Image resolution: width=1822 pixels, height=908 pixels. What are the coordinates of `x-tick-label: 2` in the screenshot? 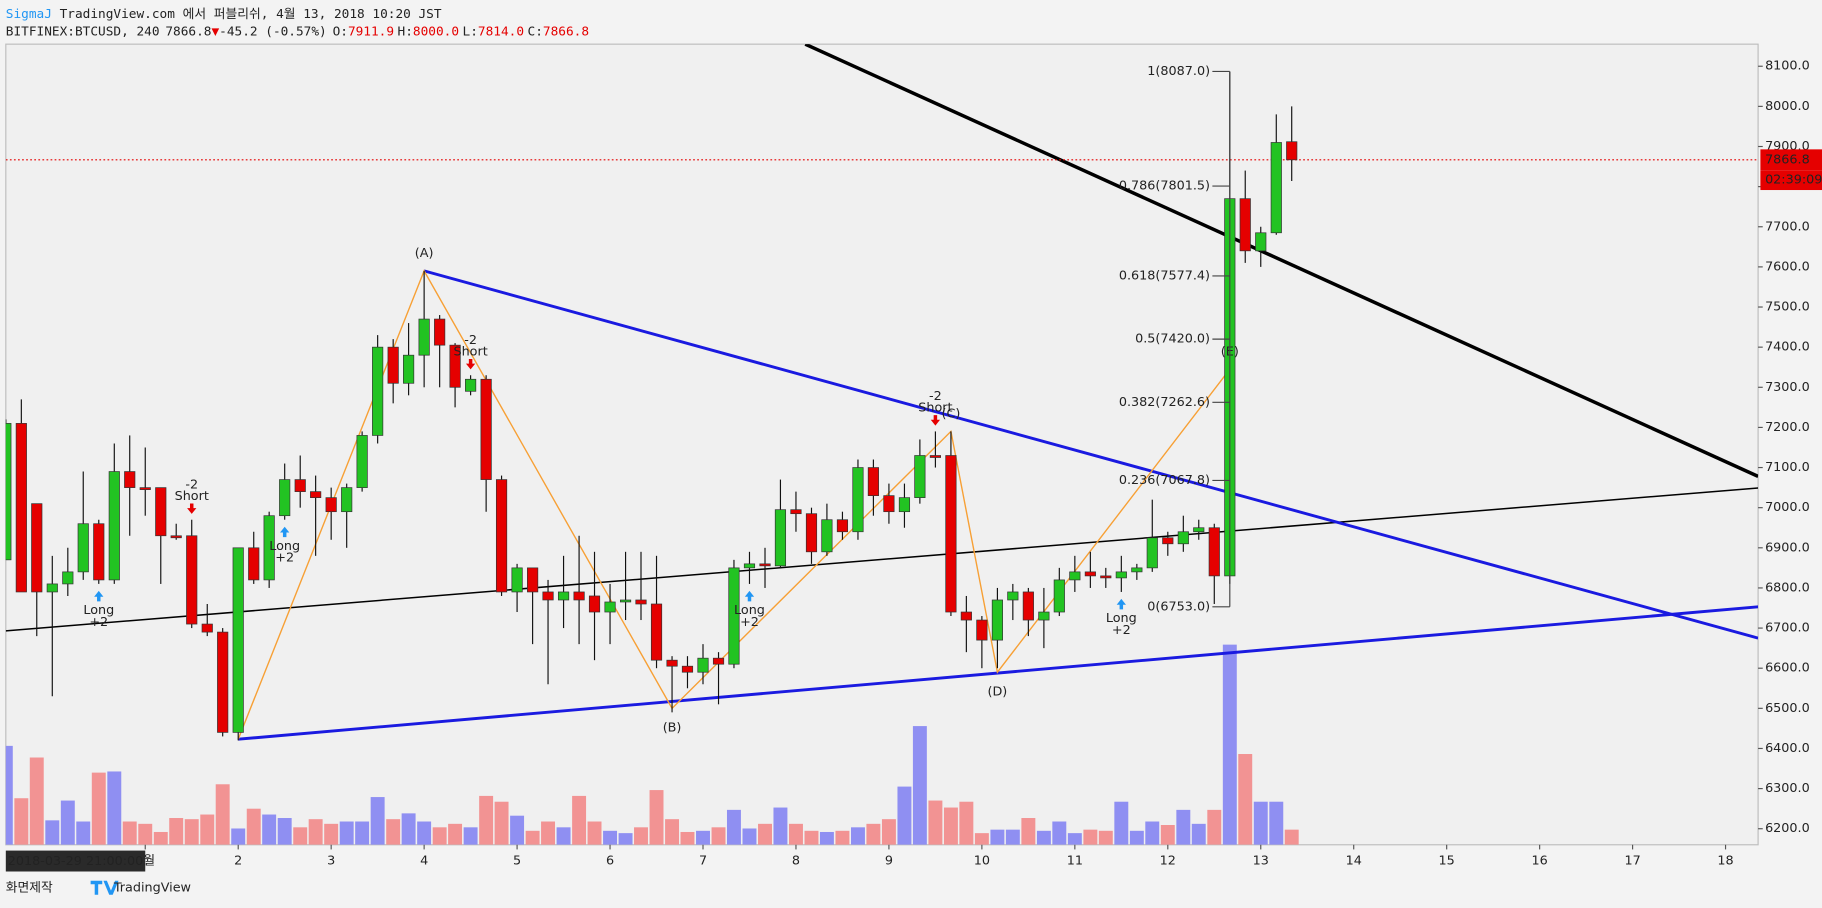 It's located at (238, 861).